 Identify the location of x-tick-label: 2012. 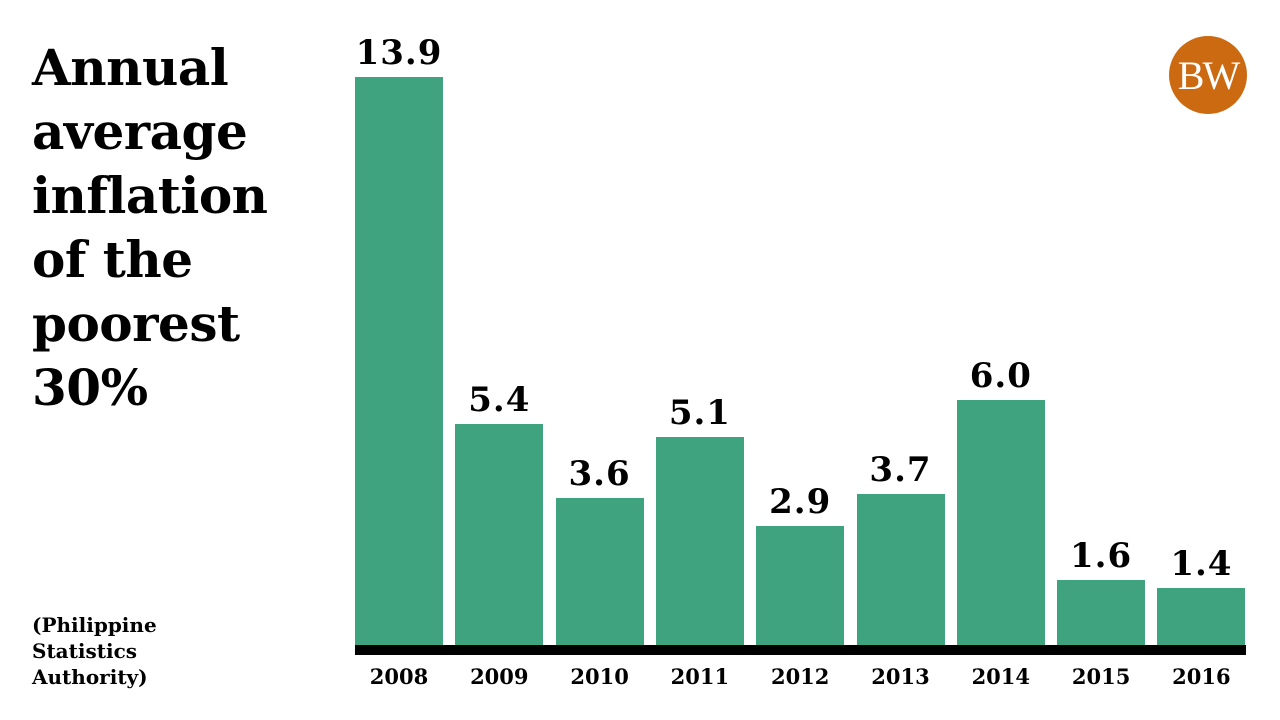
(800, 676).